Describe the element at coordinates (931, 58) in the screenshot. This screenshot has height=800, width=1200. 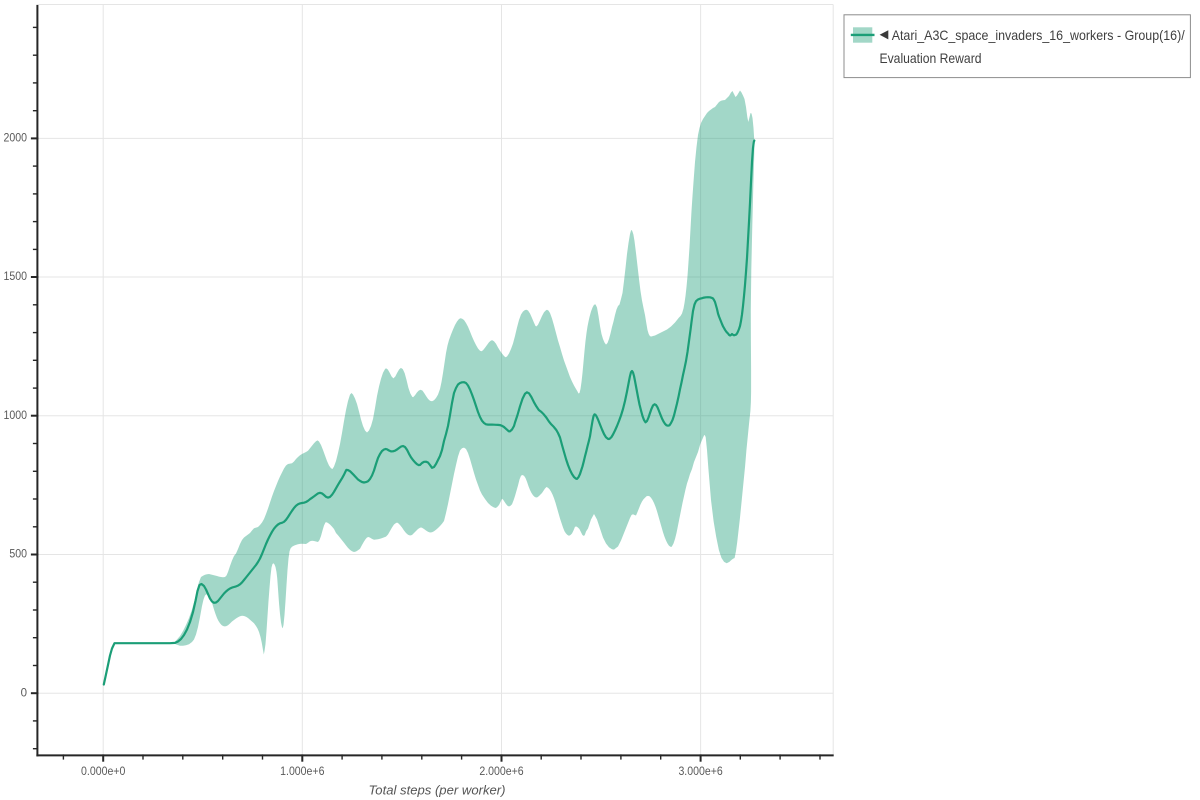
I see `svg-text: Evaluation Reward` at that location.